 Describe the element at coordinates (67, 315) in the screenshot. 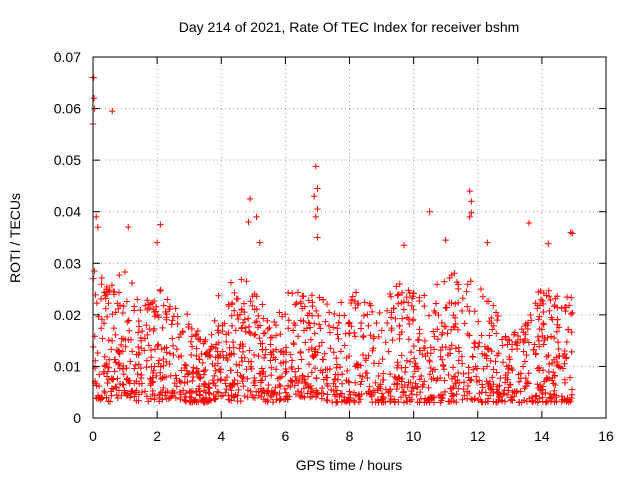

I see `y-tick-label: 0.02` at that location.